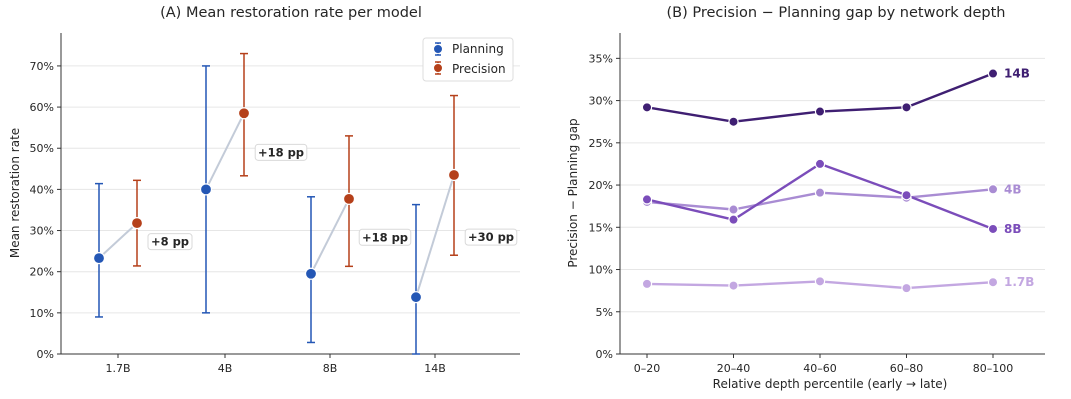  Describe the element at coordinates (438, 49) in the screenshot. I see `legend-planning-marker` at that location.